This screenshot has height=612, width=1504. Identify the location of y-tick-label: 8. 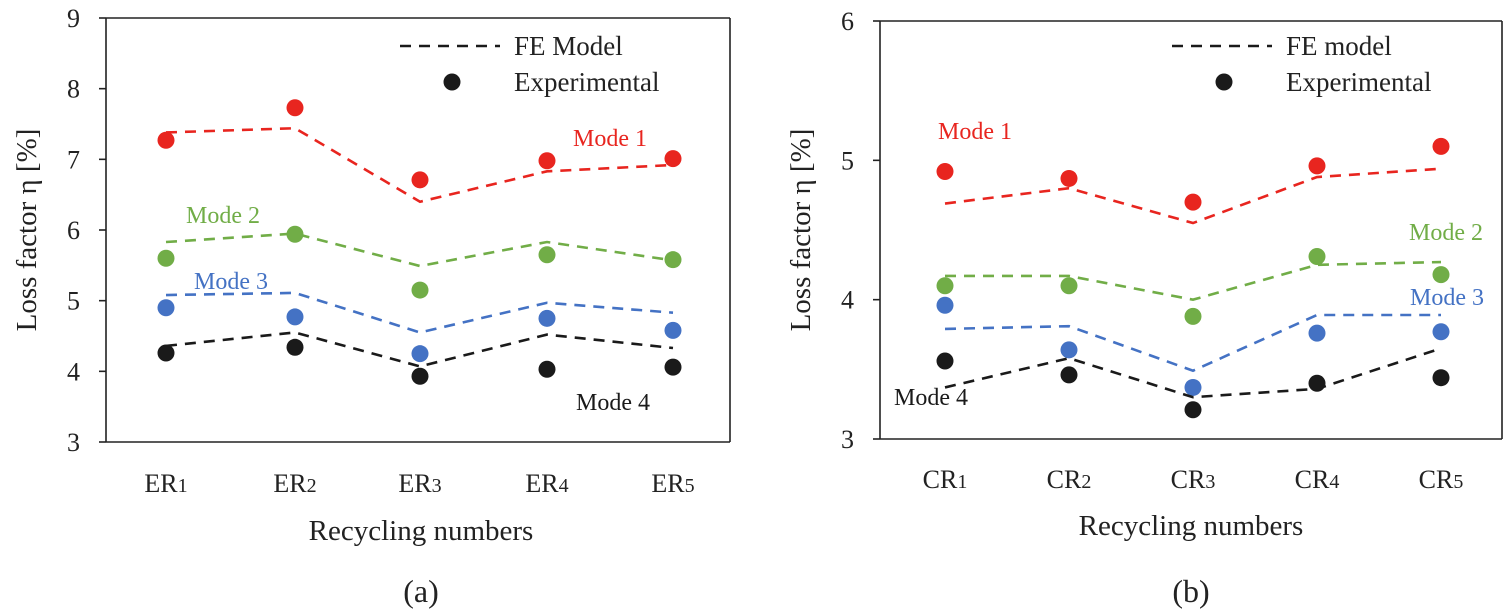
(73, 89).